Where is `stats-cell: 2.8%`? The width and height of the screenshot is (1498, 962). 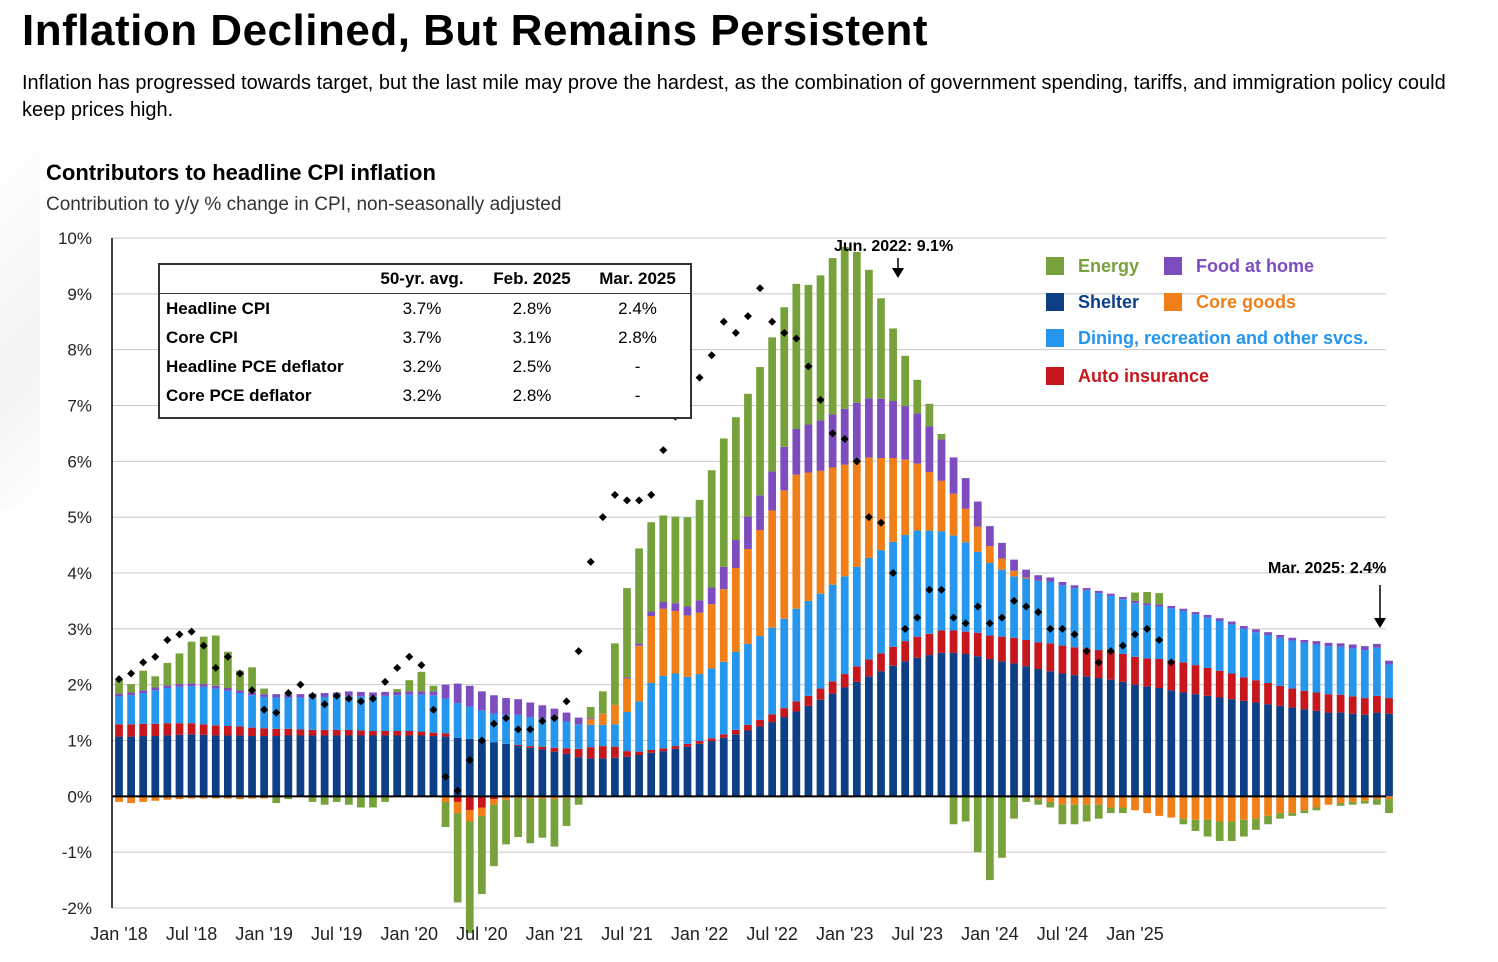
stats-cell: 2.8% is located at coordinates (532, 395).